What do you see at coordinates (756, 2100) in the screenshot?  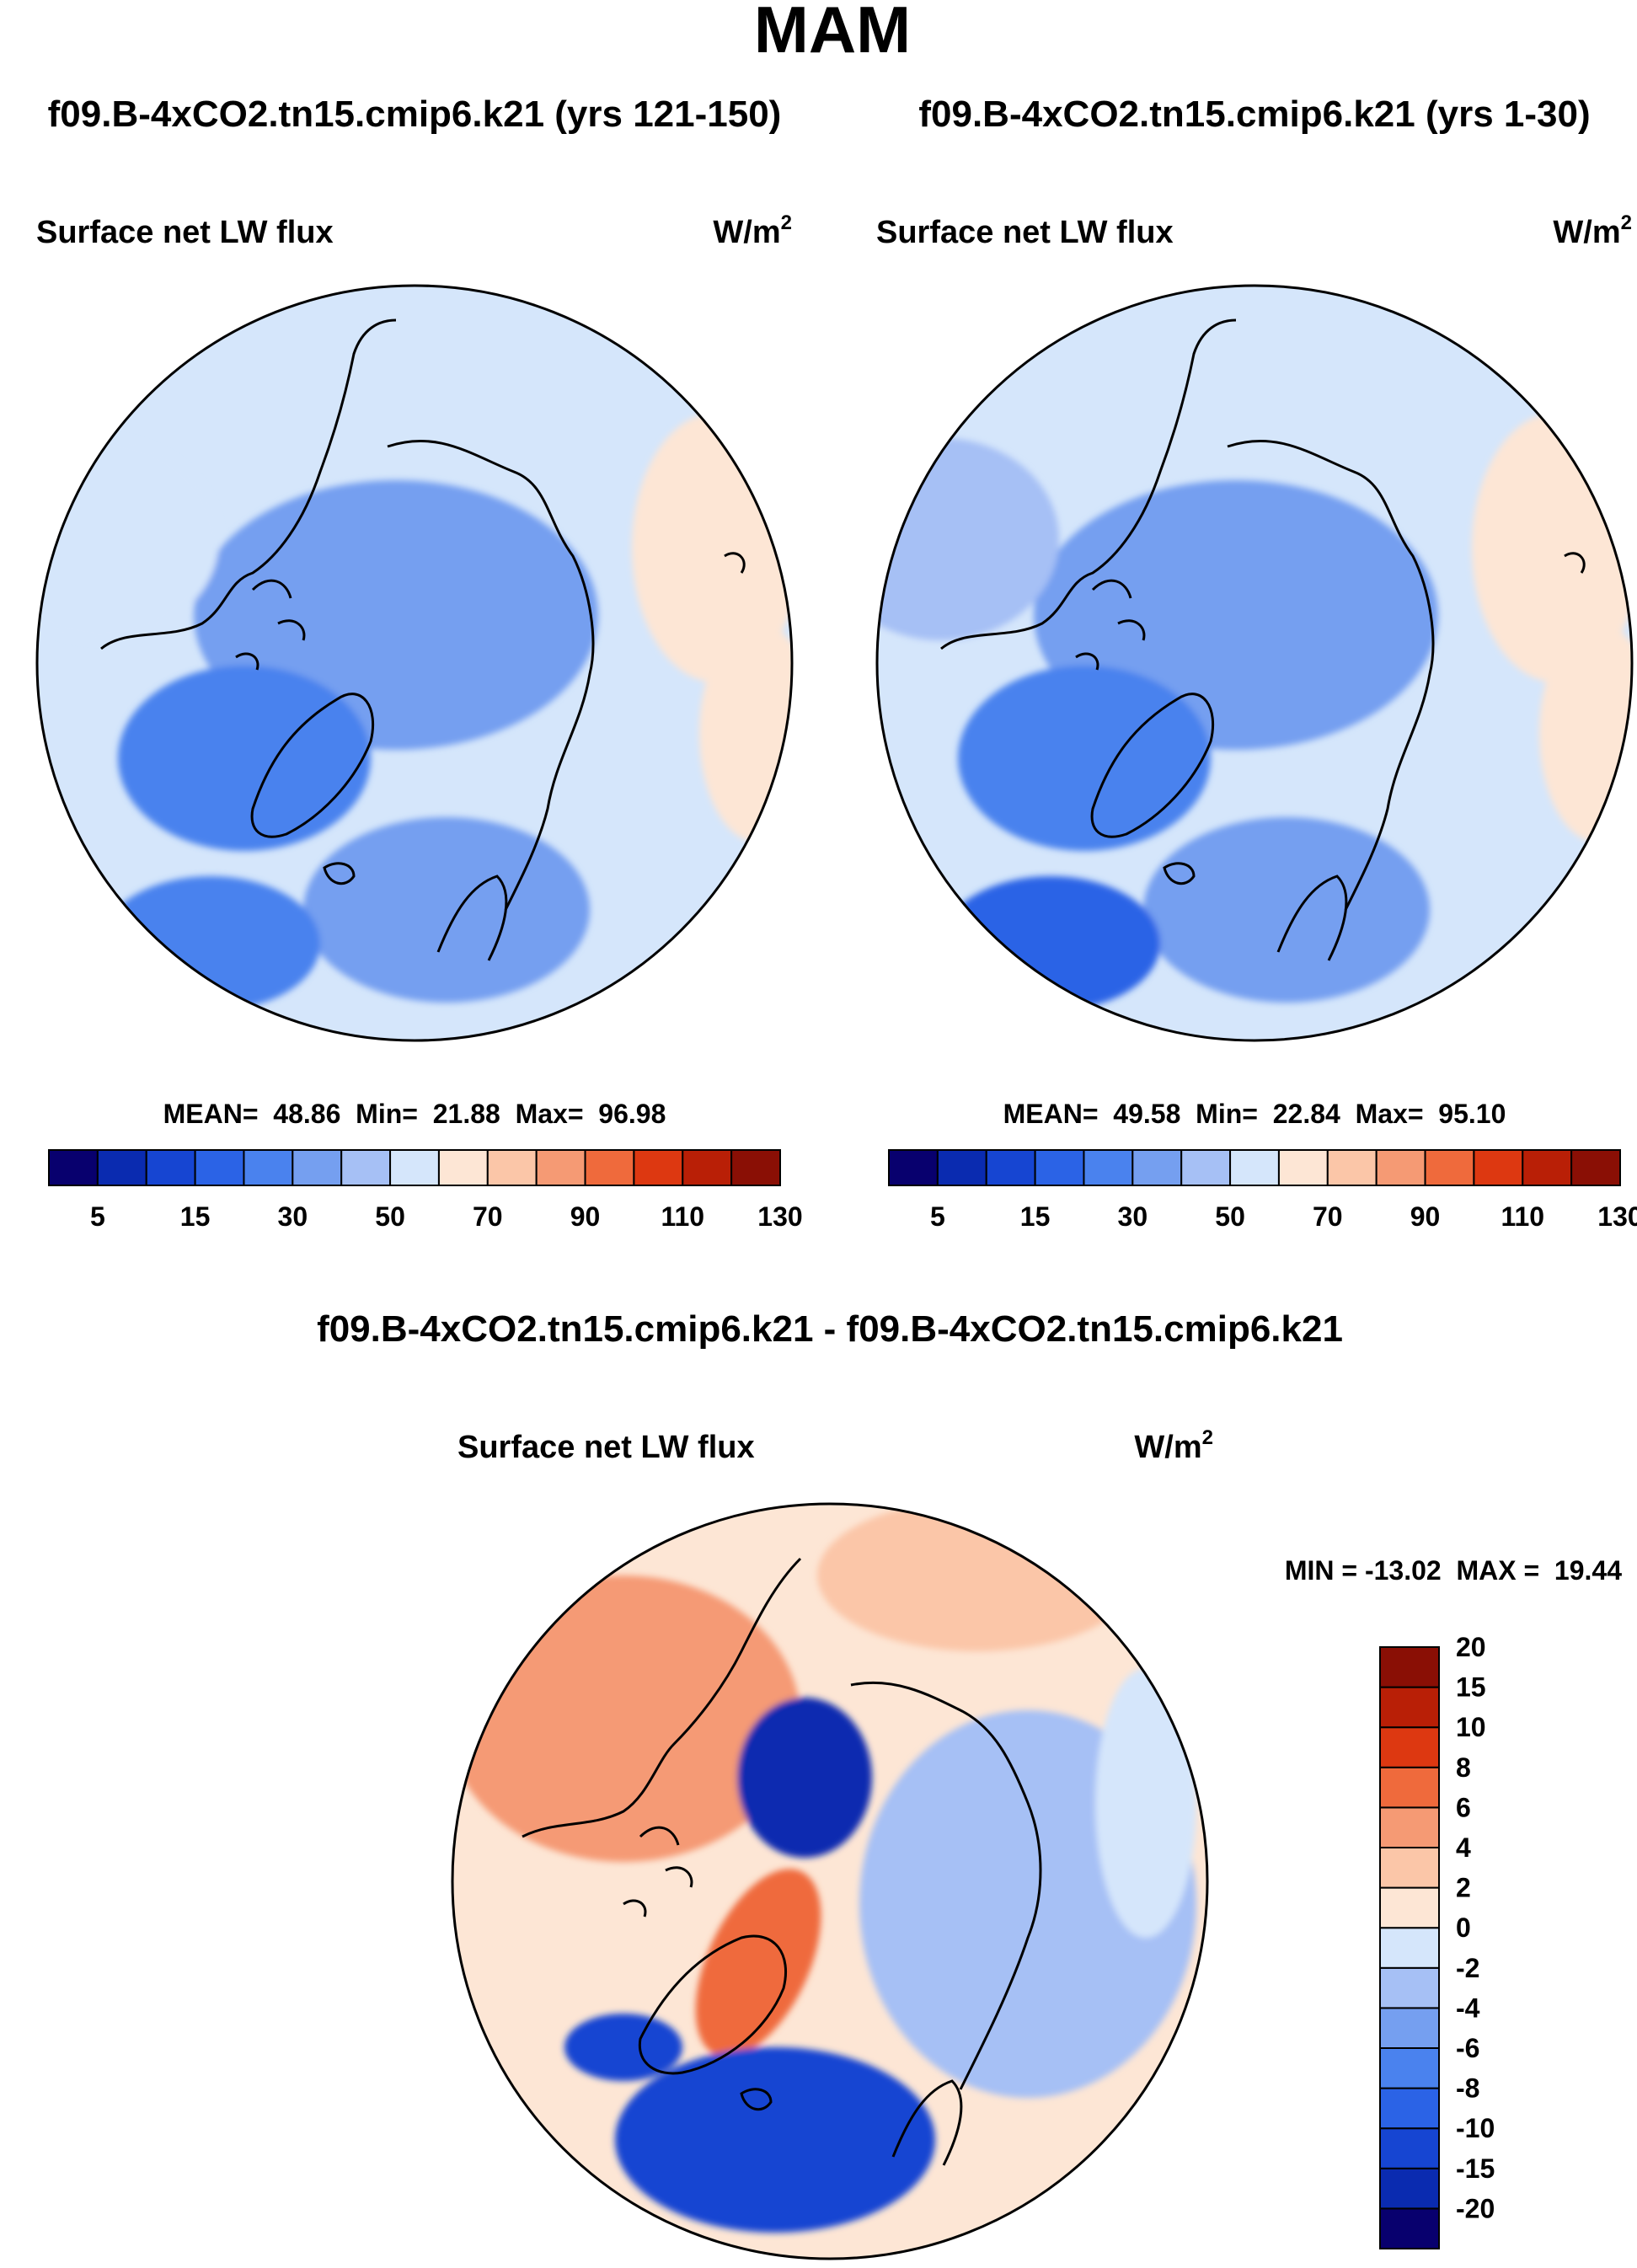 I see `panel-c-coastline-iceland` at bounding box center [756, 2100].